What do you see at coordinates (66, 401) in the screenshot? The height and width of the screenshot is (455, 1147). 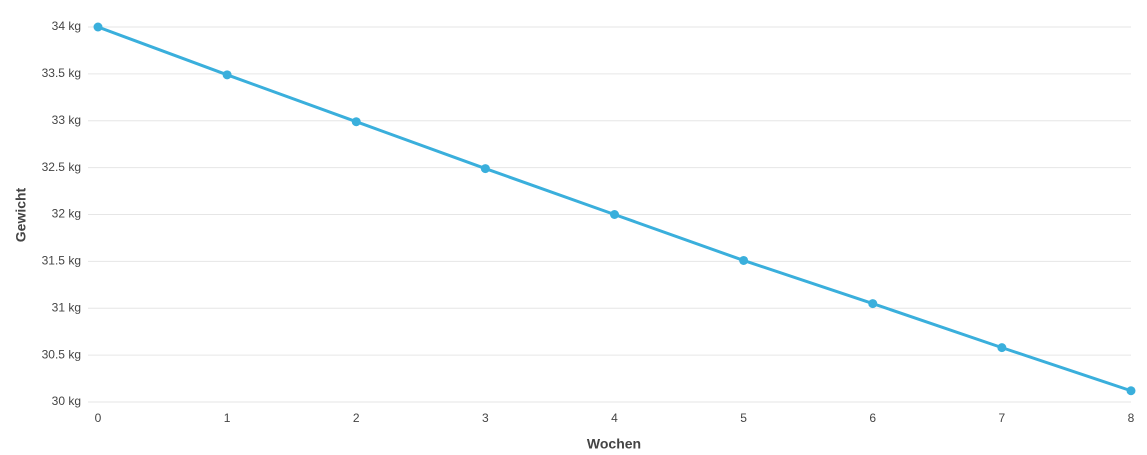 I see `y-tick-label: 30 kg` at bounding box center [66, 401].